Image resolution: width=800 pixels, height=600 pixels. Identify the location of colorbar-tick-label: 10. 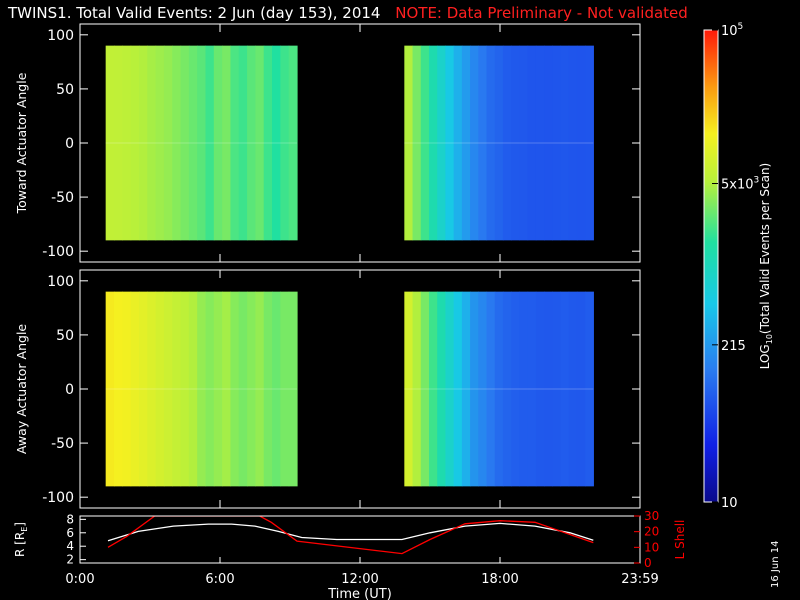
(729, 503).